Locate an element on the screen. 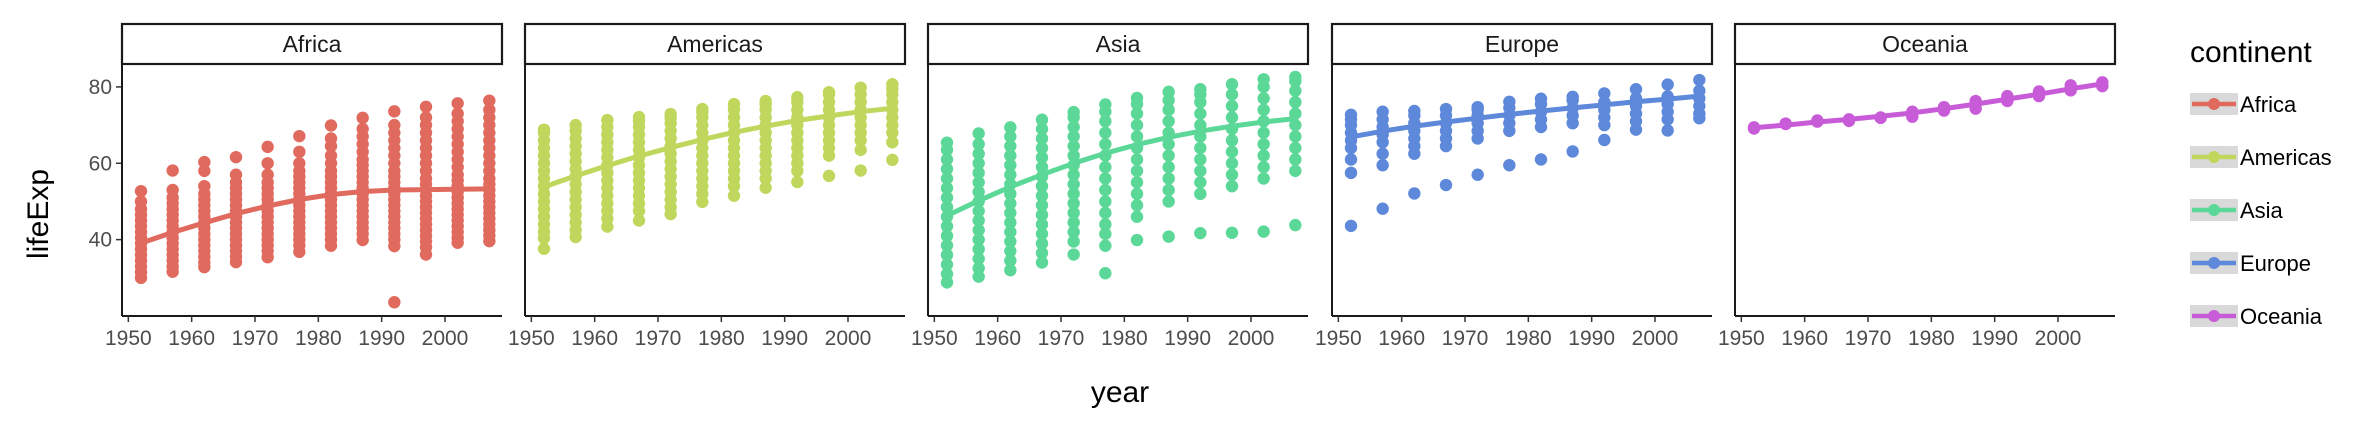  facet-panel-africa: Africa 1950 1960 1970 1980 1990 2000 is located at coordinates (304, 186).